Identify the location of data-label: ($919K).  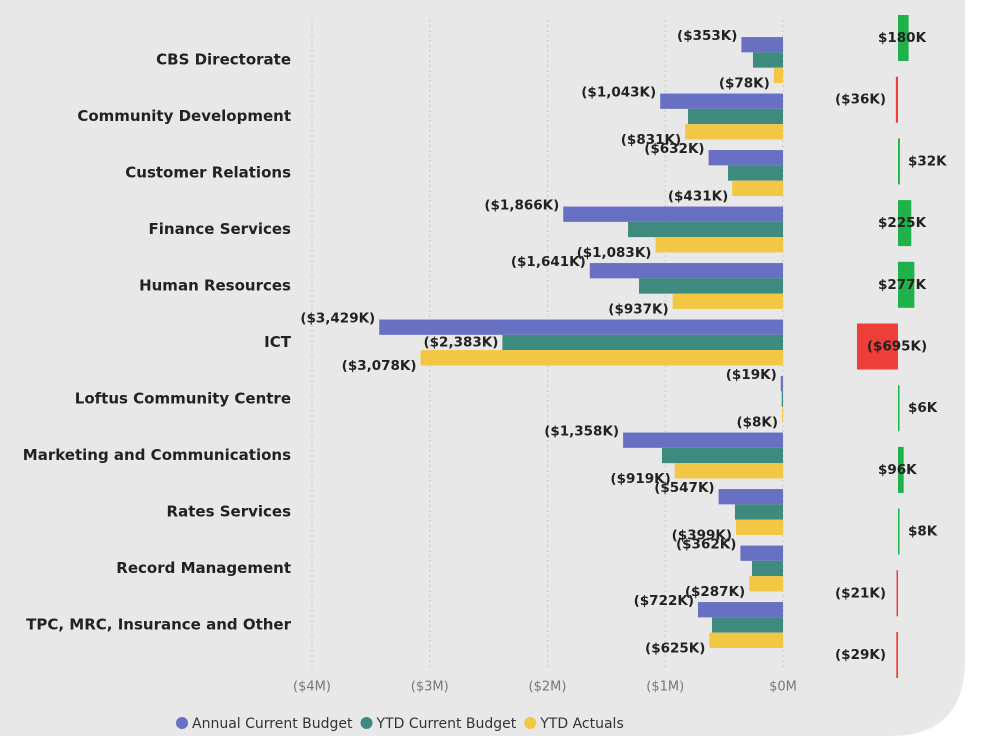
(640, 479).